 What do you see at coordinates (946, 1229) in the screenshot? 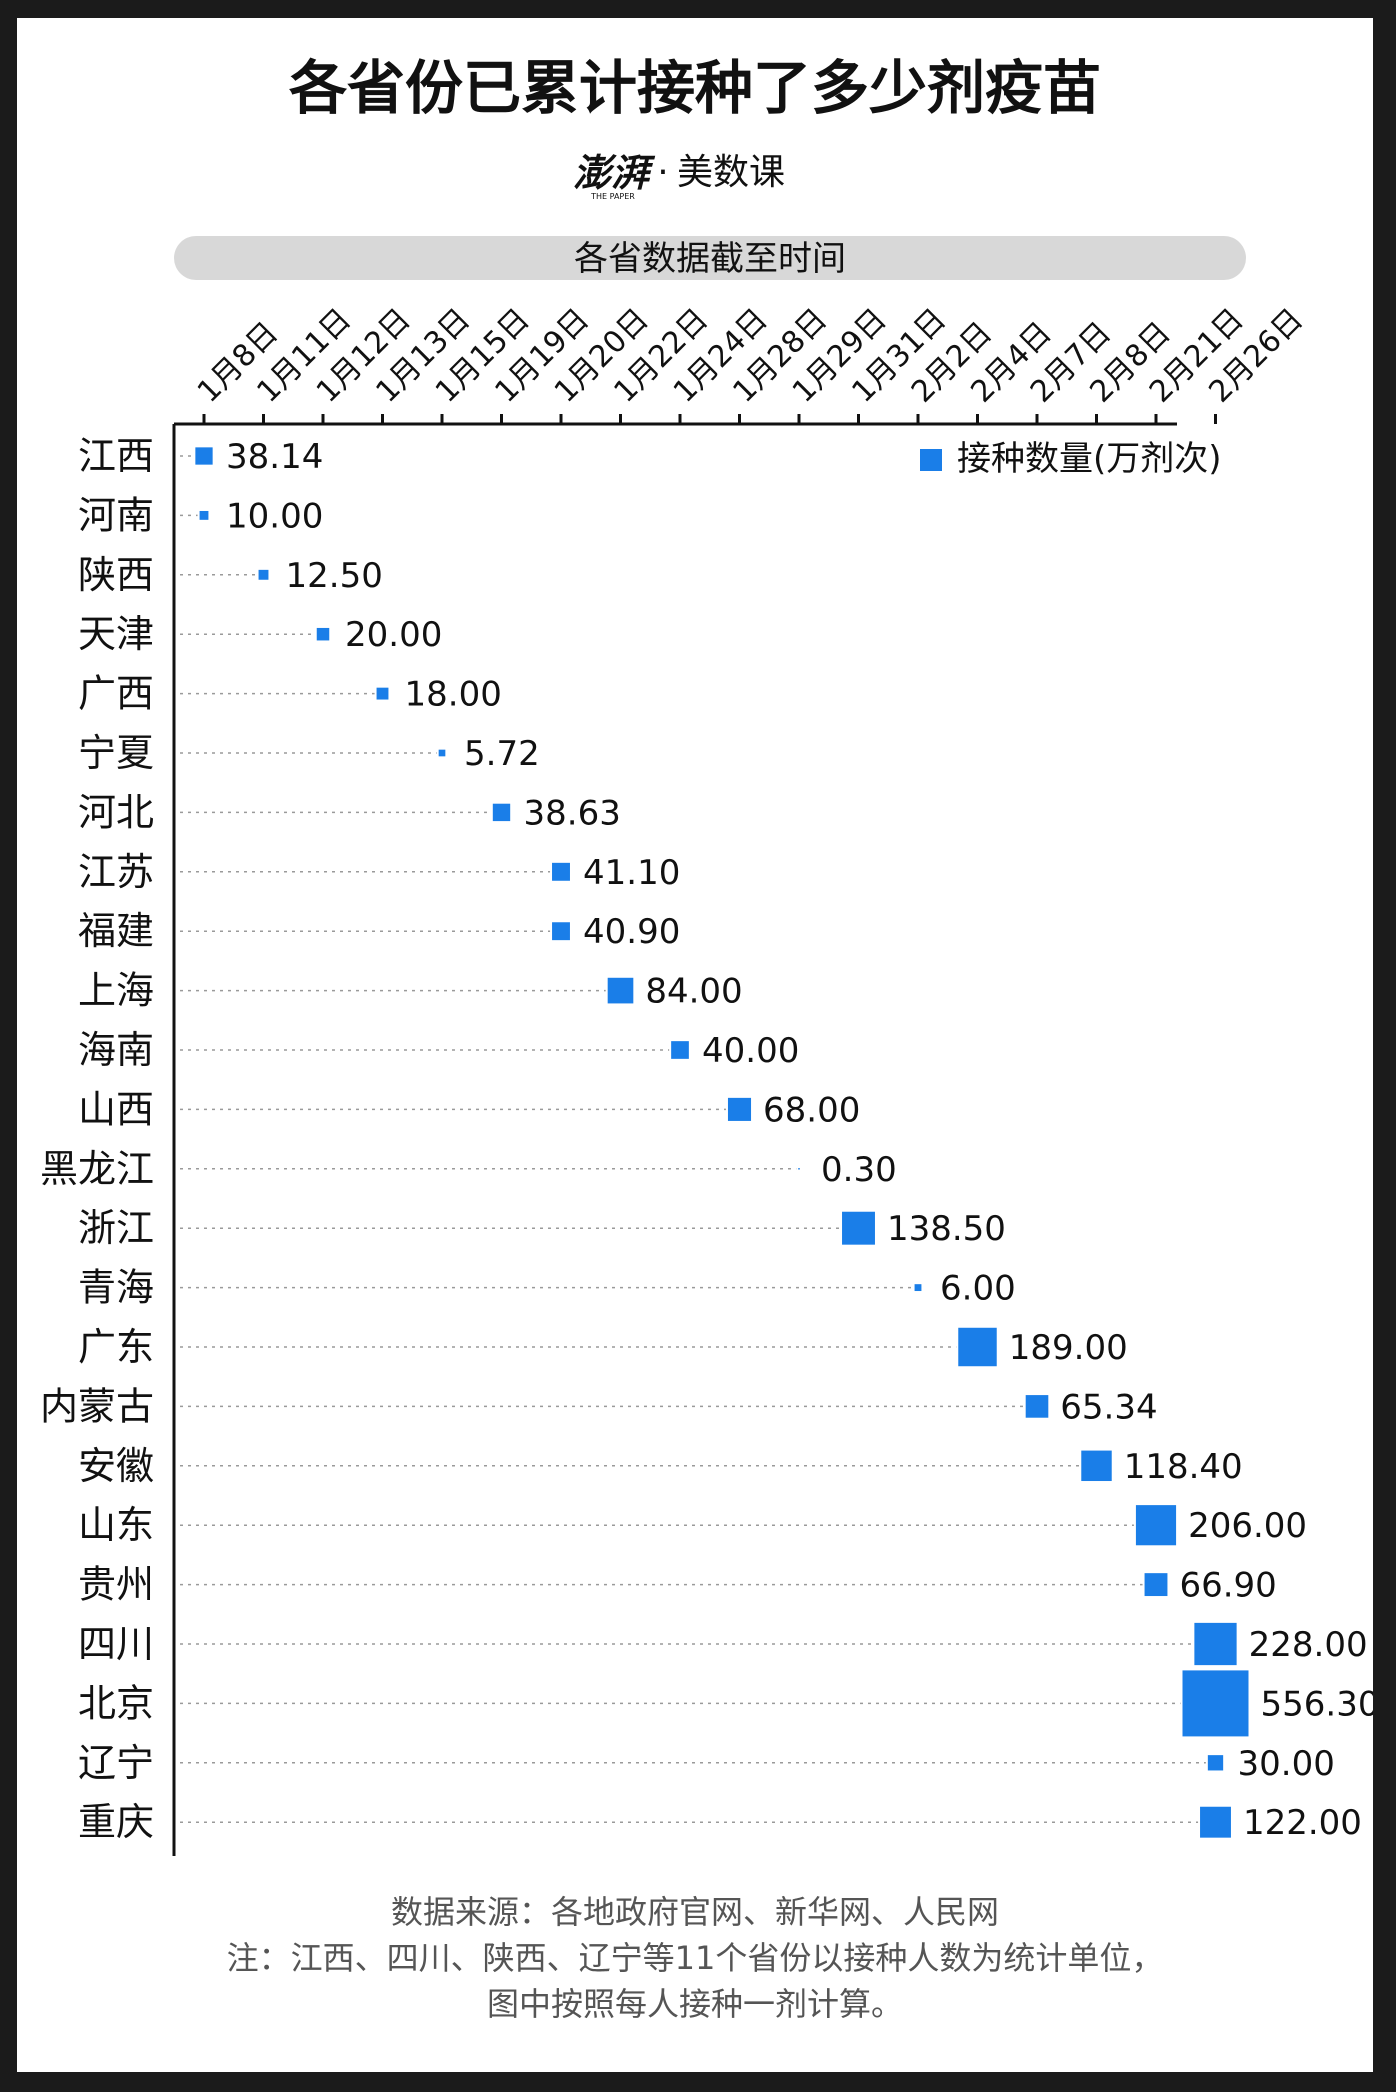
I see `value-label: 138.50` at bounding box center [946, 1229].